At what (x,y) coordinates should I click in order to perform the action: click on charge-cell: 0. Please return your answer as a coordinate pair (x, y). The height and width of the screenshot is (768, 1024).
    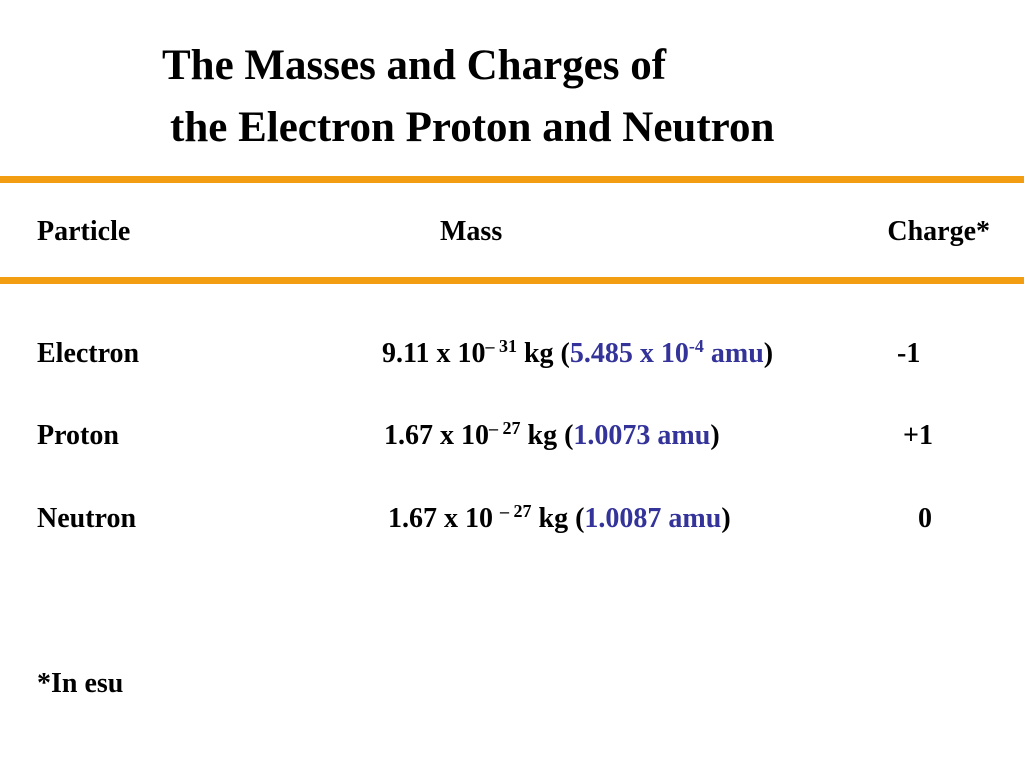
    Looking at the image, I should click on (925, 518).